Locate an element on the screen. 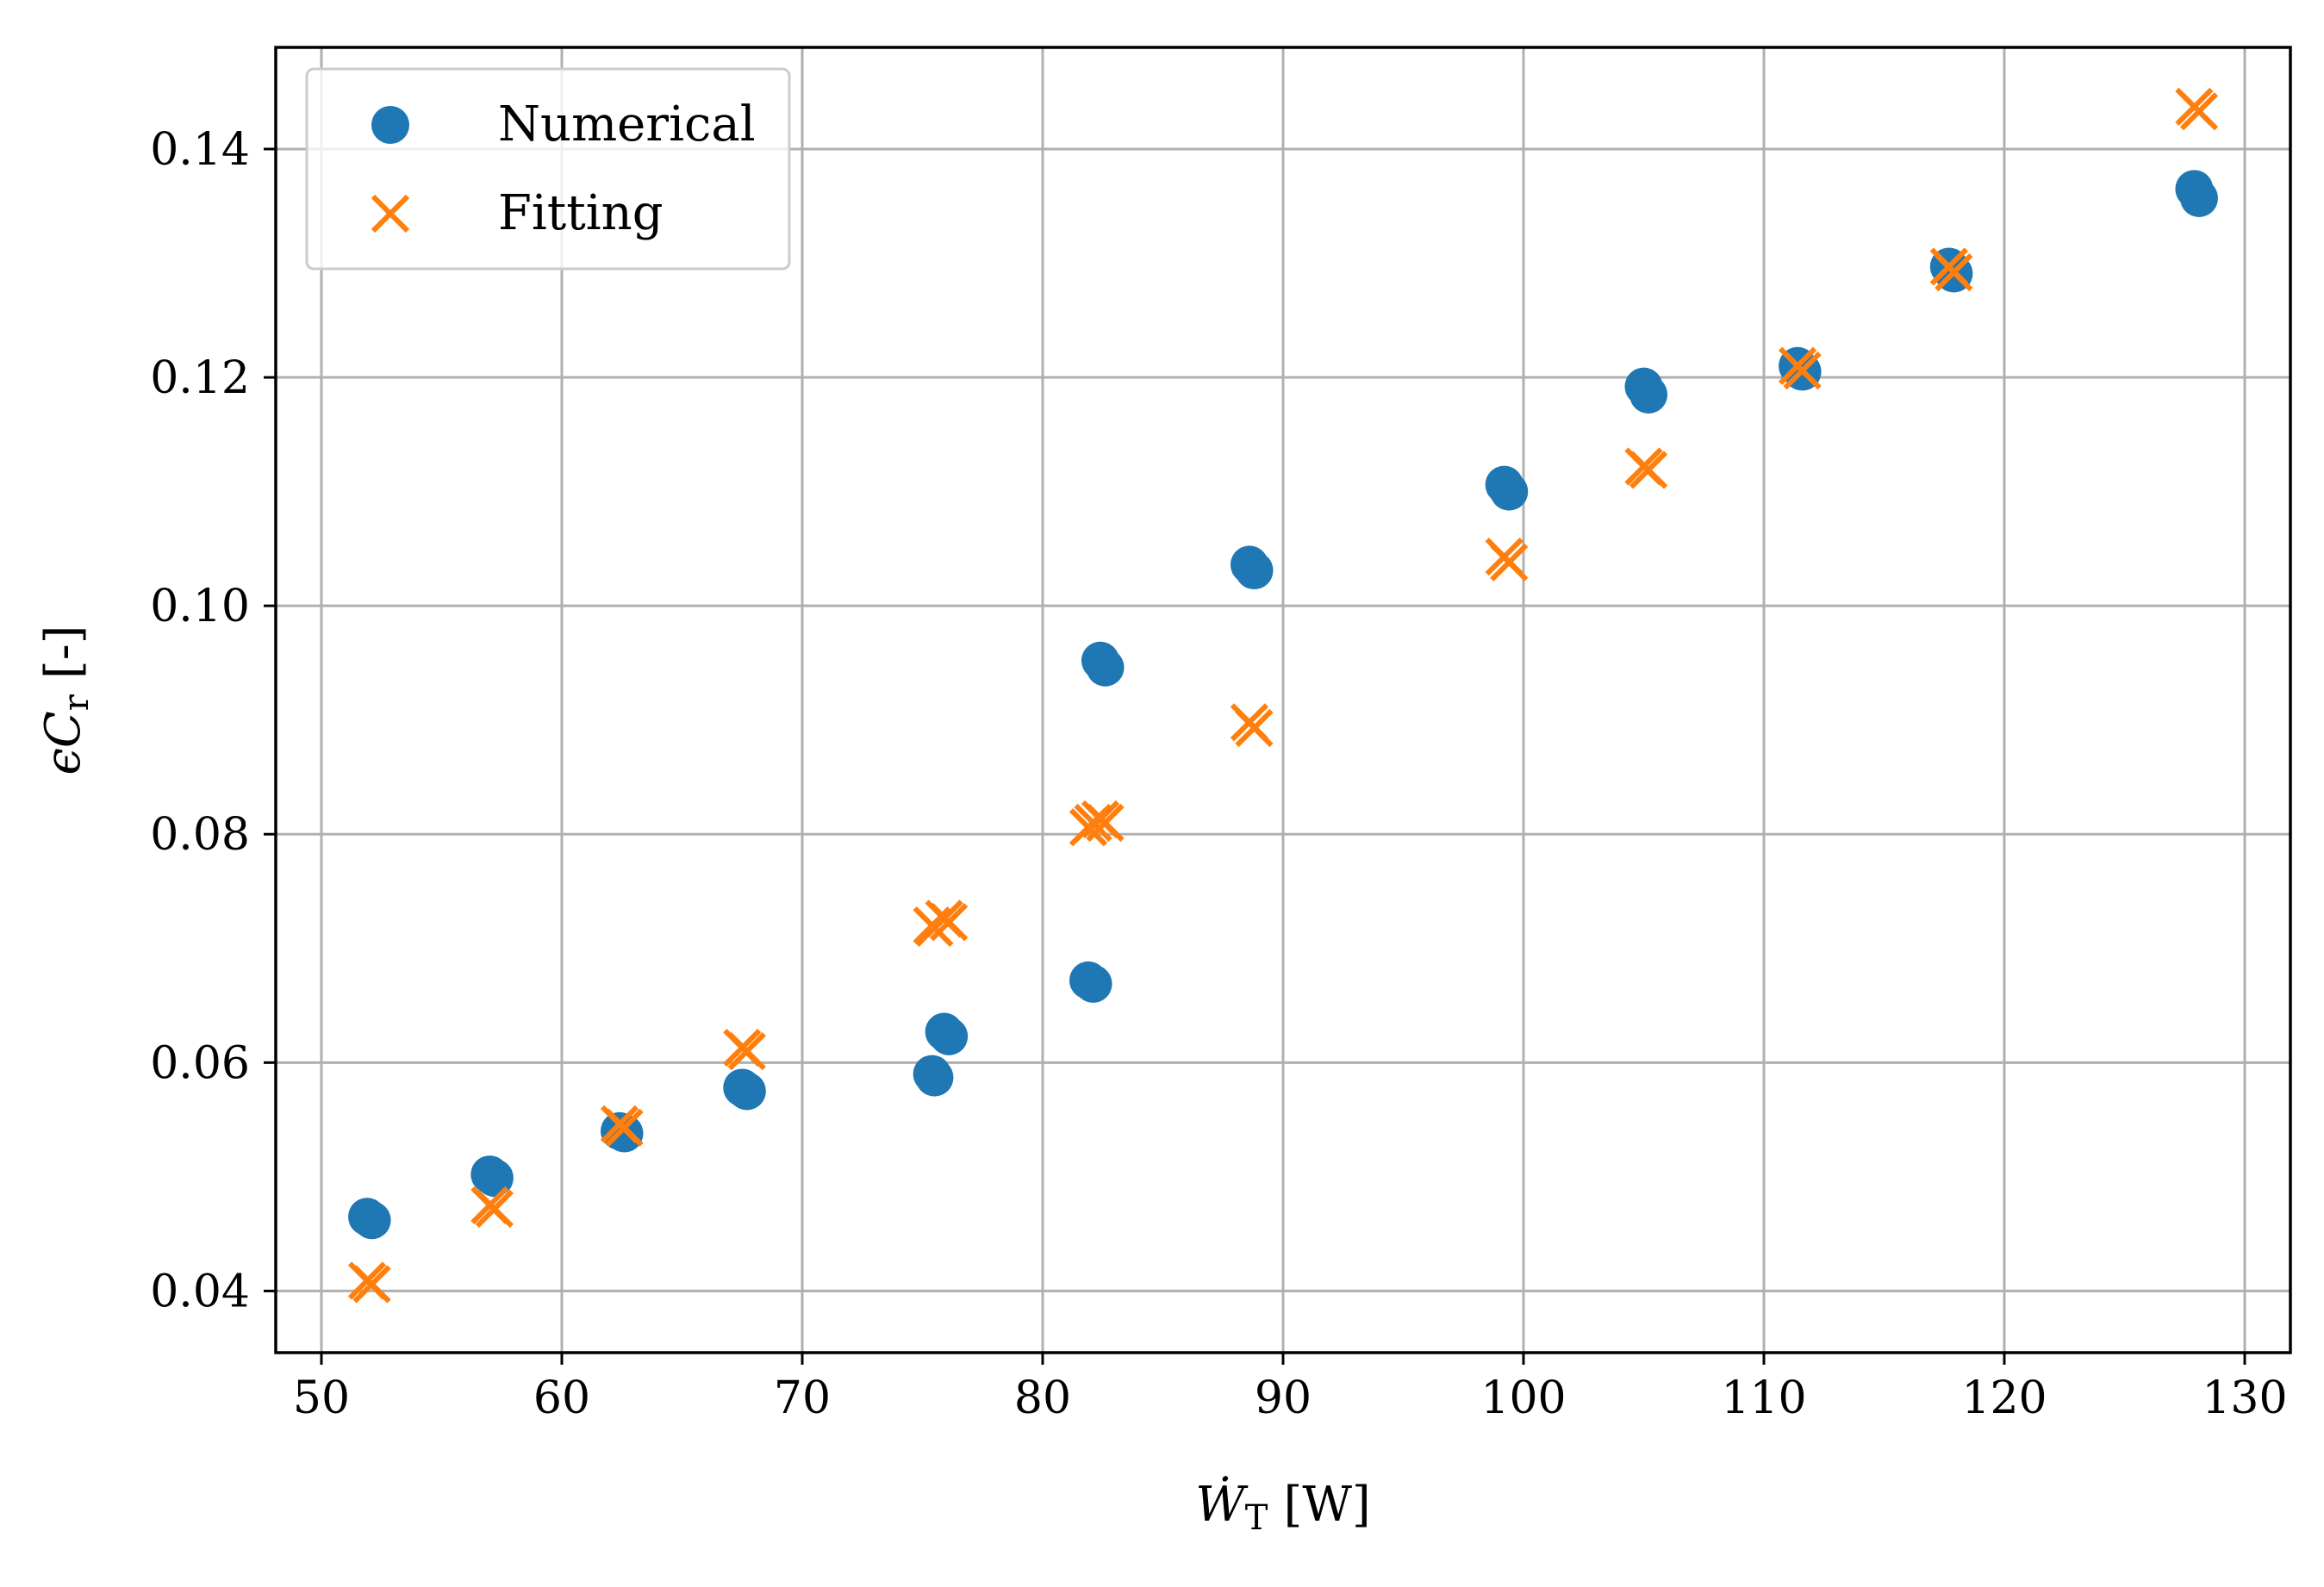  x-tick-label: 80 is located at coordinates (1042, 1398).